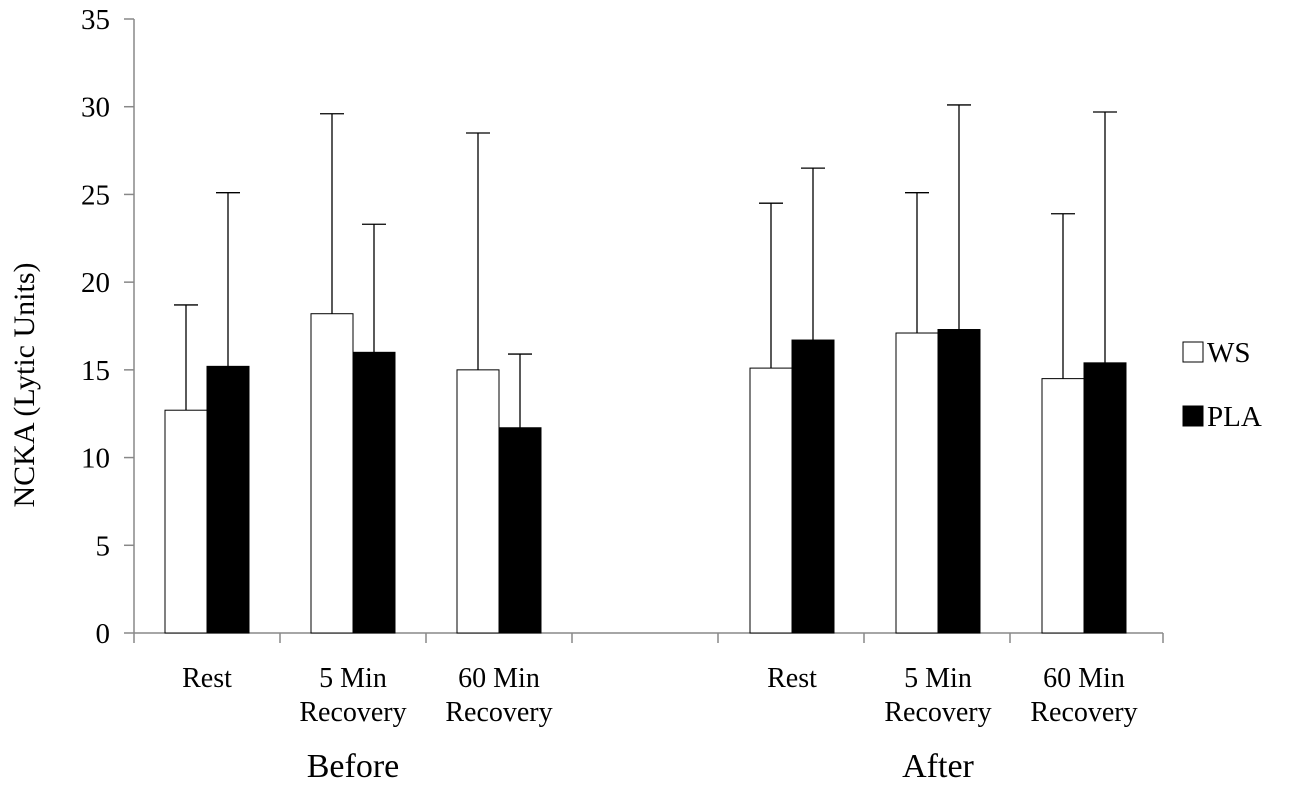 This screenshot has height=788, width=1299. What do you see at coordinates (95, 283) in the screenshot?
I see `y-tick-label: 20` at bounding box center [95, 283].